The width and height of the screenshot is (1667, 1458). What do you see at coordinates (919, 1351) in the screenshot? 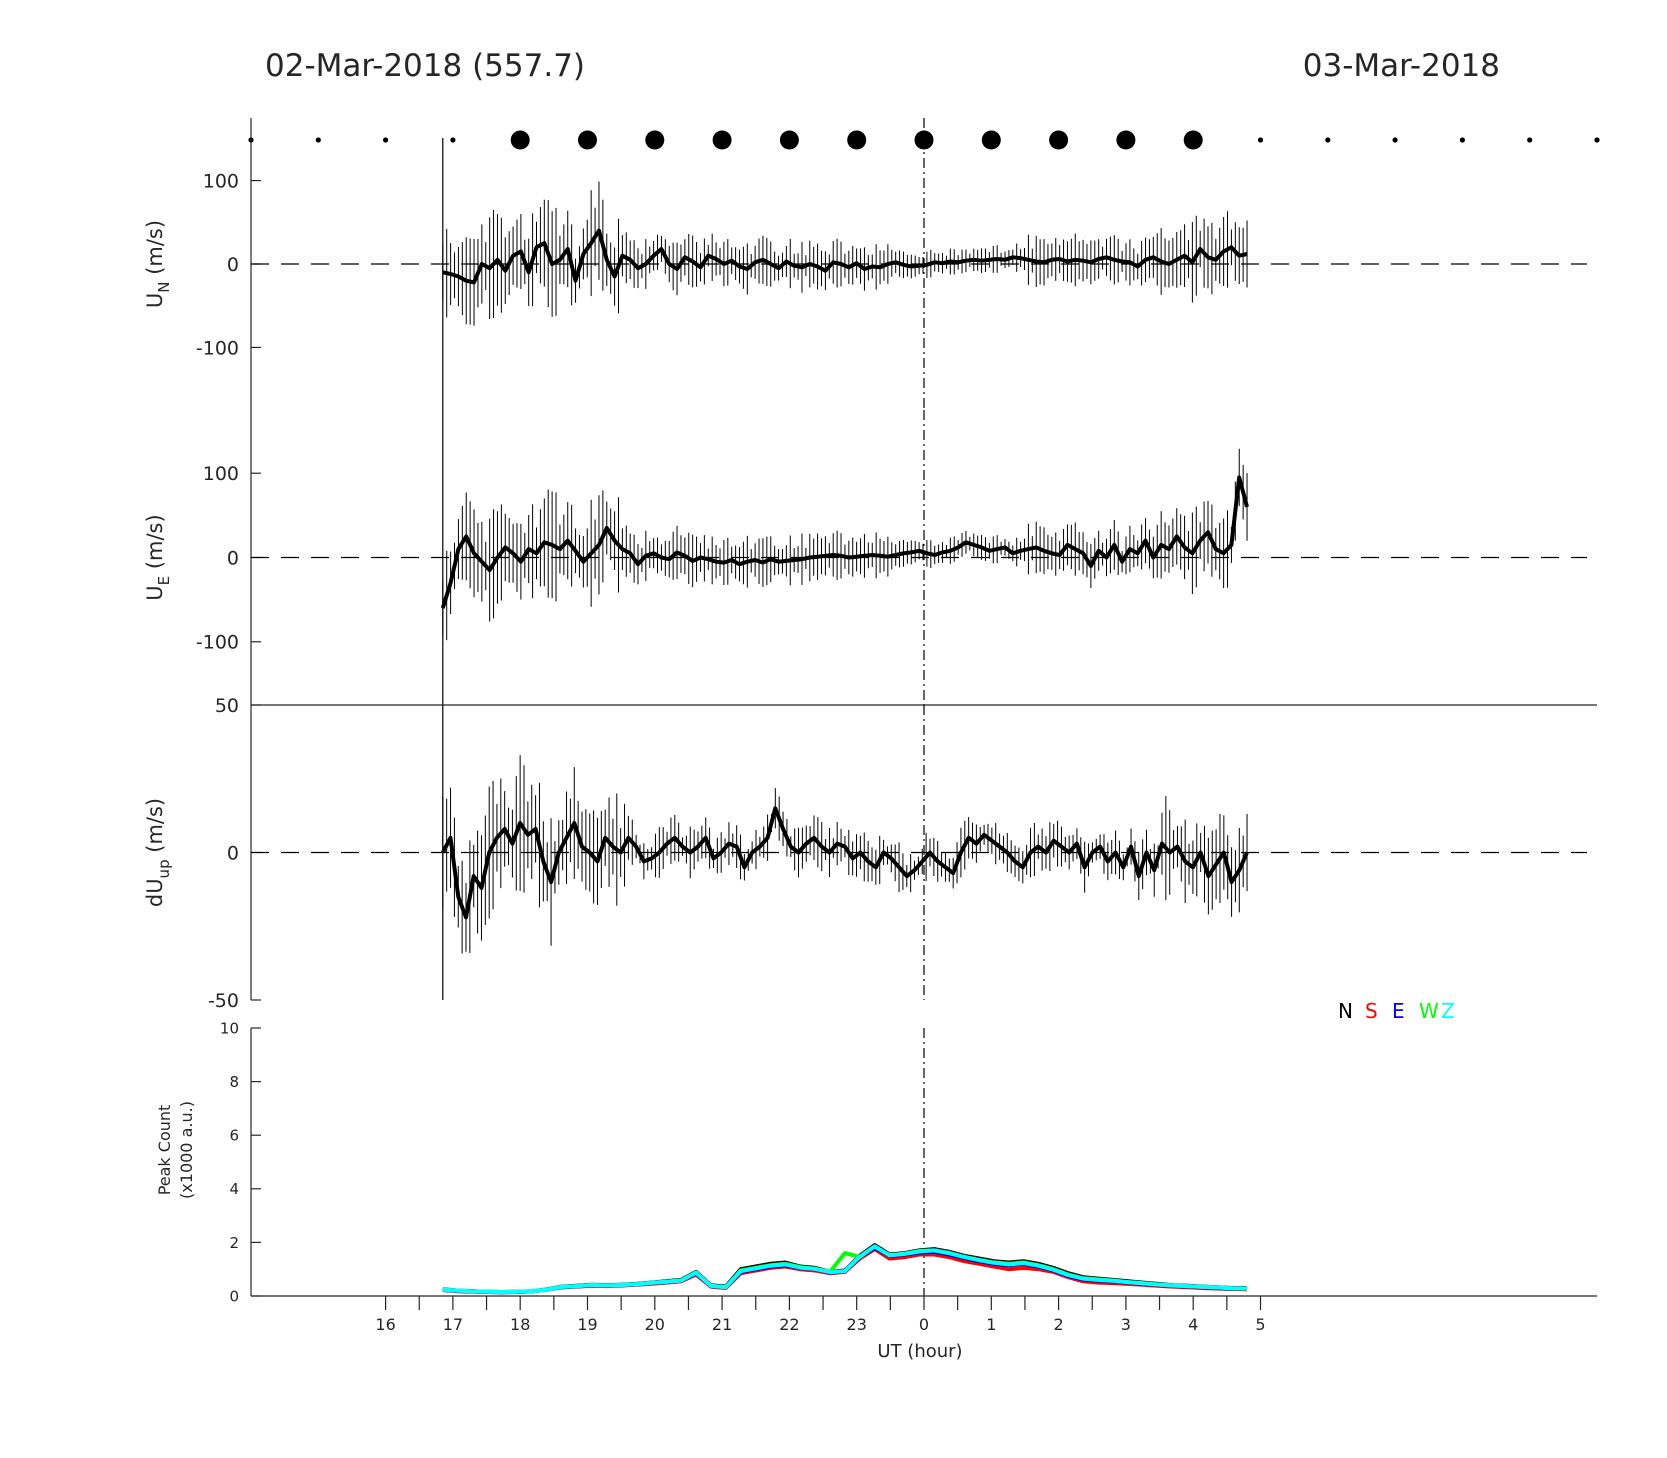
I see `x-axis-label: UT (hour)` at bounding box center [919, 1351].